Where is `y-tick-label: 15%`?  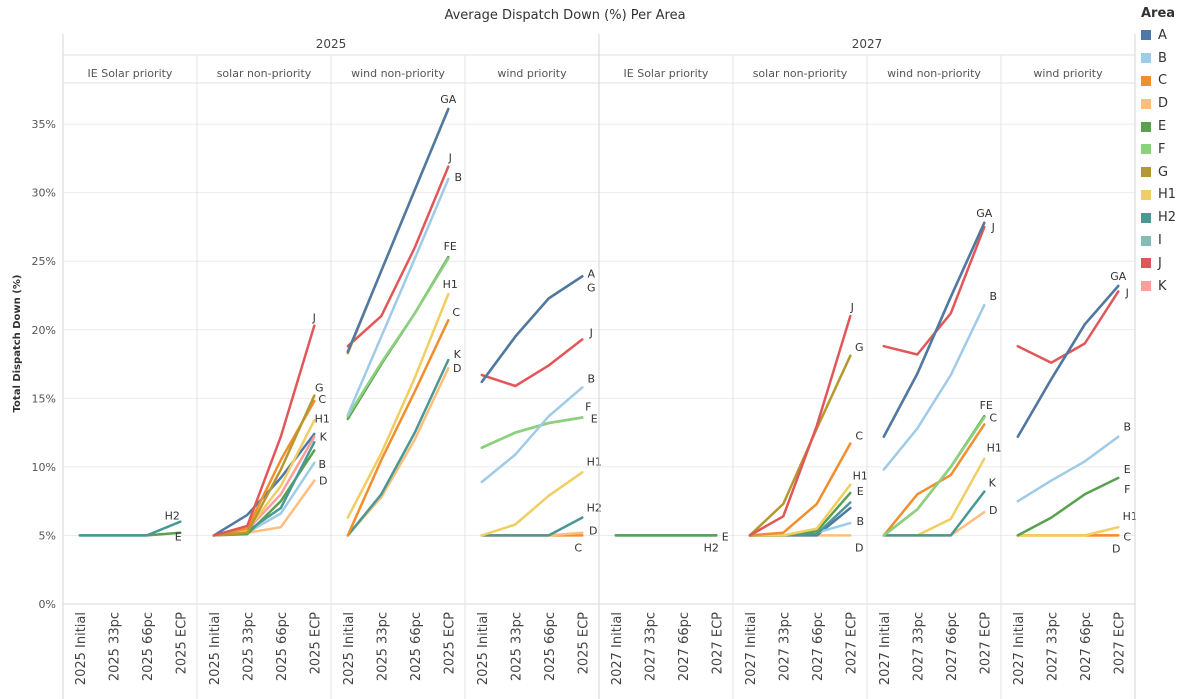
y-tick-label: 15% is located at coordinates (44, 398).